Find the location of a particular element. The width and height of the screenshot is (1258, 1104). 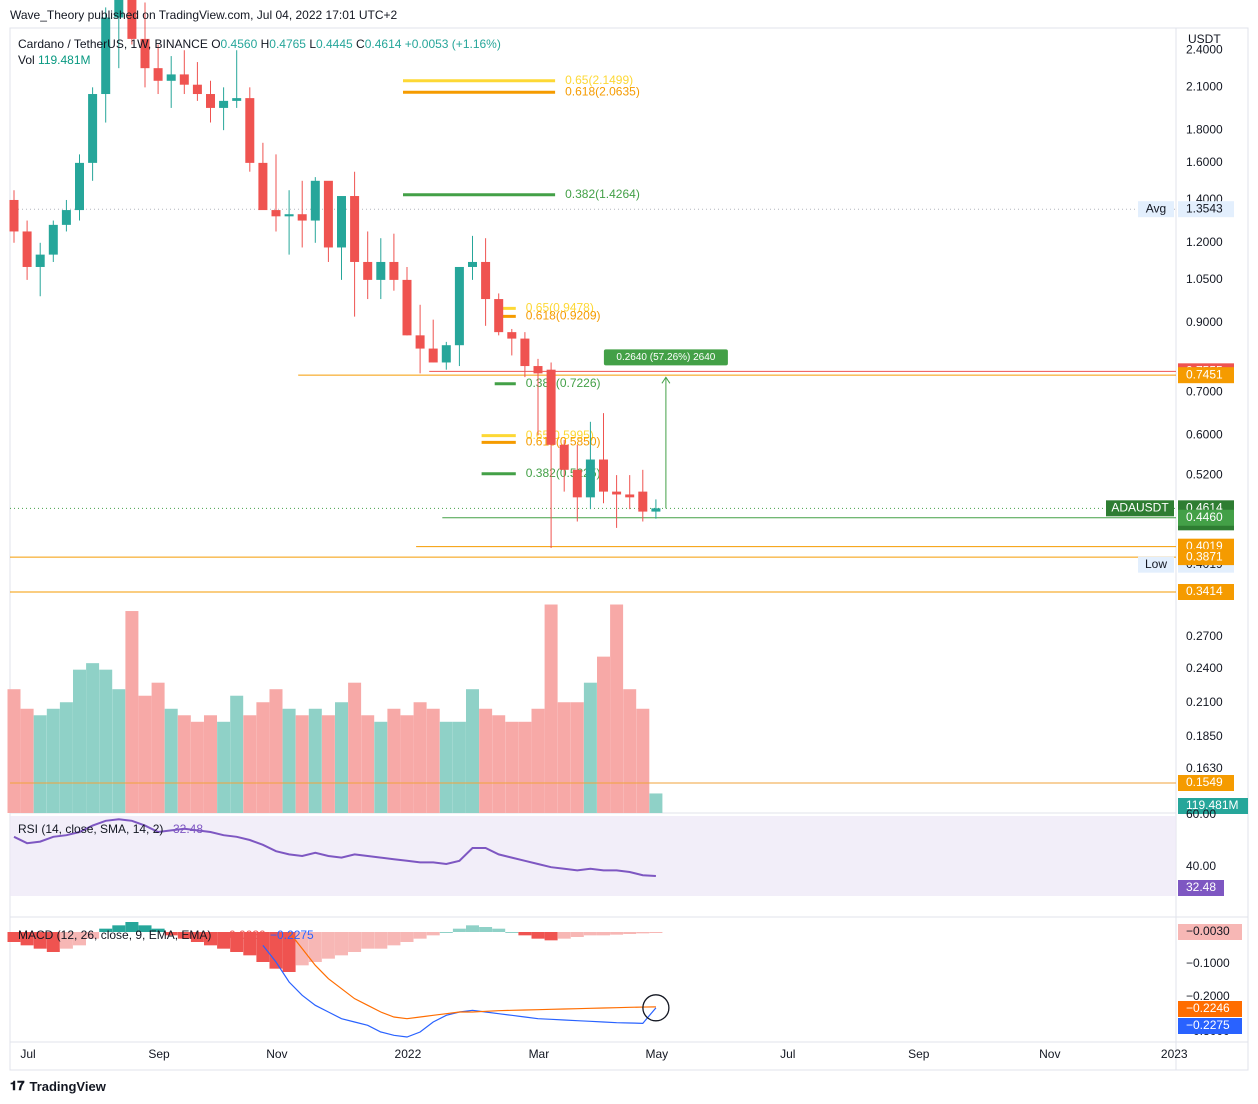

price-tick-label: 0.7000 is located at coordinates (1204, 392).